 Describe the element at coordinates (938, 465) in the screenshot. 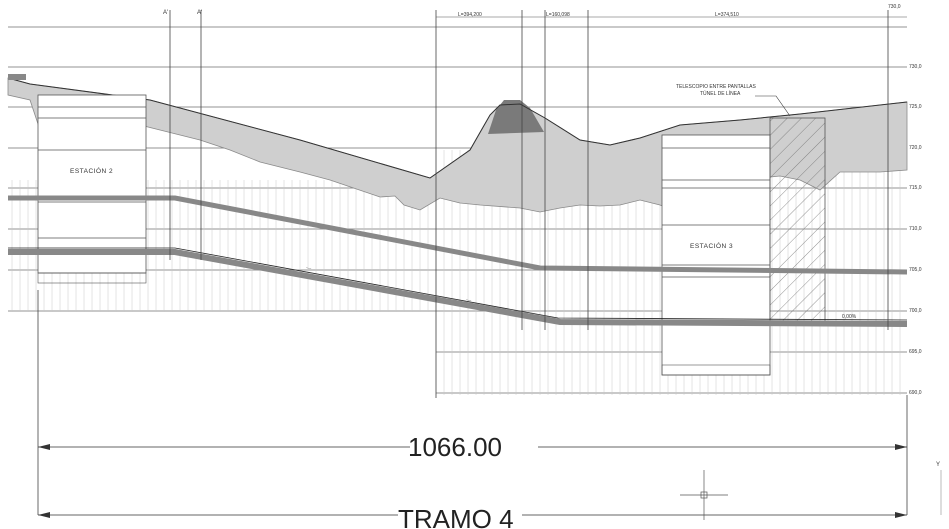

I see `svg-text: Y` at that location.